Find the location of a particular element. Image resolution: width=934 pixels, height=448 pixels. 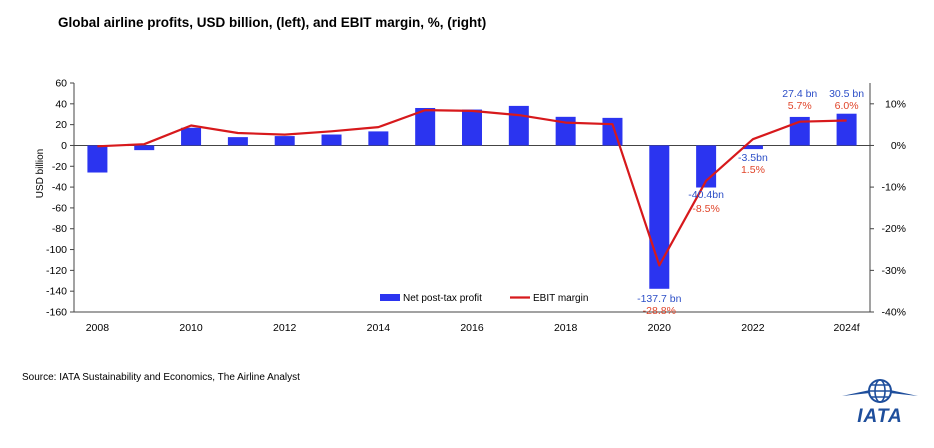

x-axis-tick-label: 2012 is located at coordinates (285, 328).